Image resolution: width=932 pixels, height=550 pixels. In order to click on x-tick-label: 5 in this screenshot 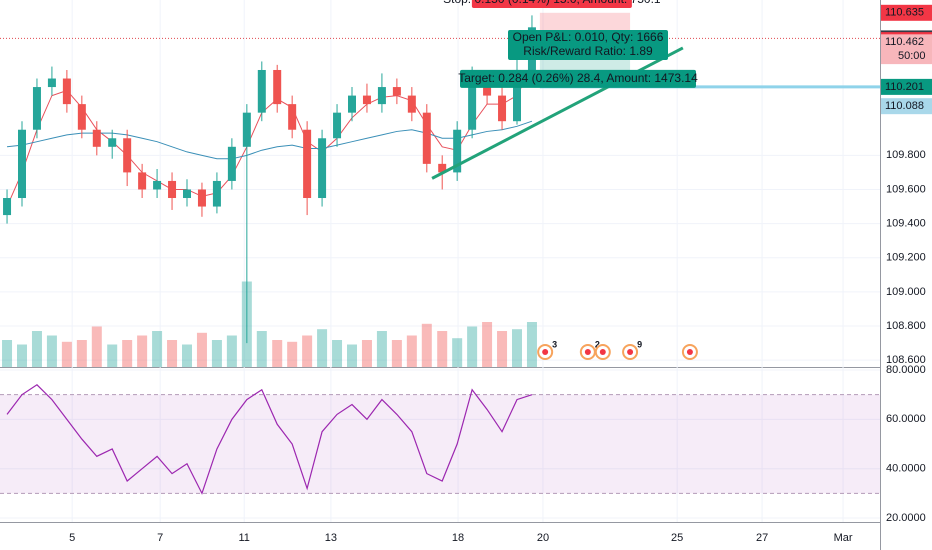, I will do `click(72, 538)`.